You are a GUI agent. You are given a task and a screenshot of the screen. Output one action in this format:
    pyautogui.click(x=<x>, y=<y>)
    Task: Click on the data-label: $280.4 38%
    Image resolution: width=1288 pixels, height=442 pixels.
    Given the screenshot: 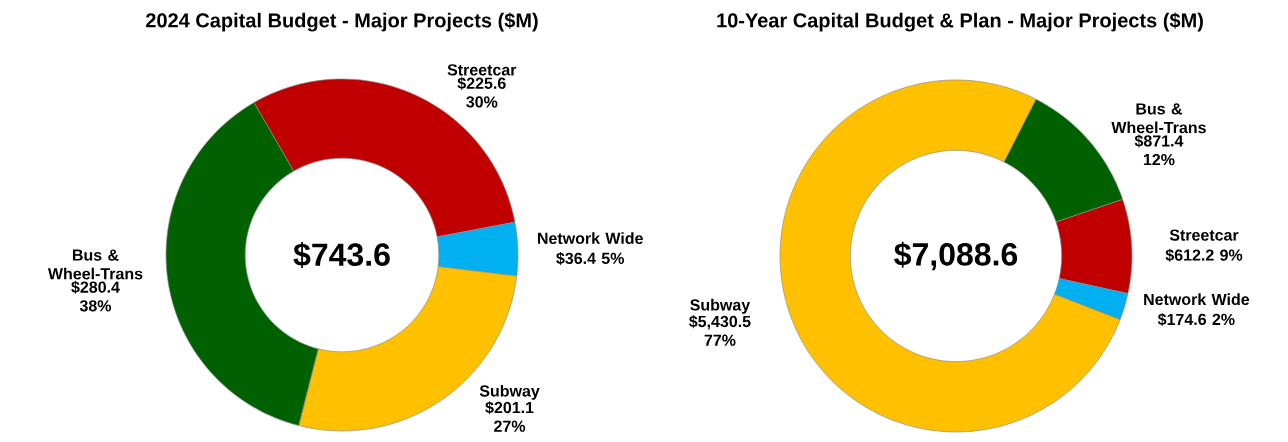 What is the action you would take?
    pyautogui.click(x=95, y=296)
    